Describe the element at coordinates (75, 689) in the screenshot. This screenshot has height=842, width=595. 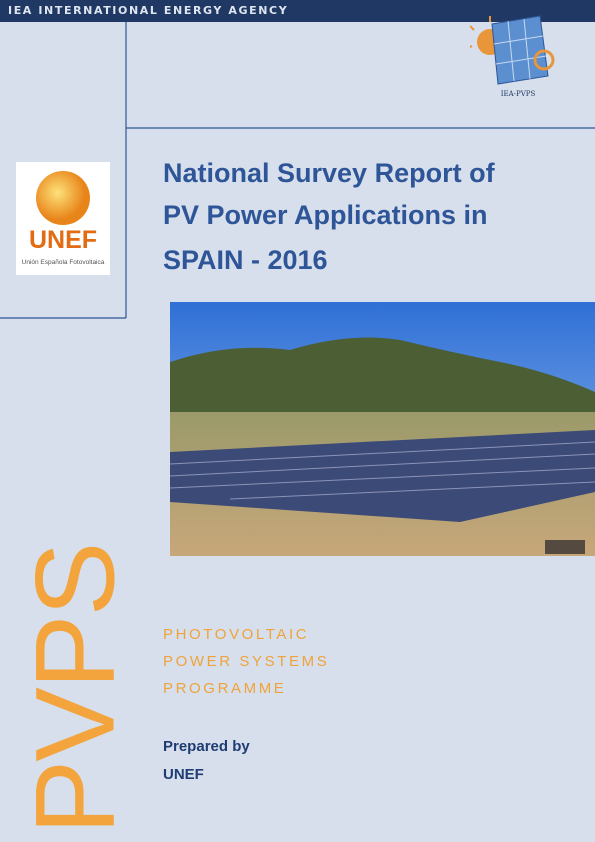
I see `pvps-mark: PVPS` at that location.